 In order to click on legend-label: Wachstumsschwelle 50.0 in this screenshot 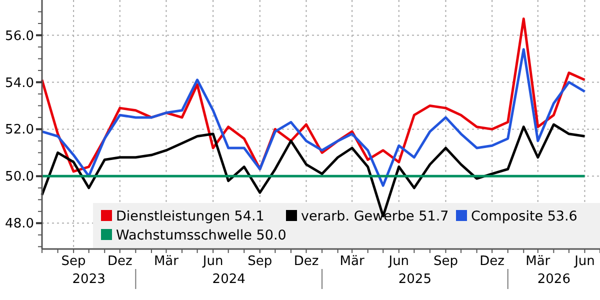, I will do `click(201, 236)`.